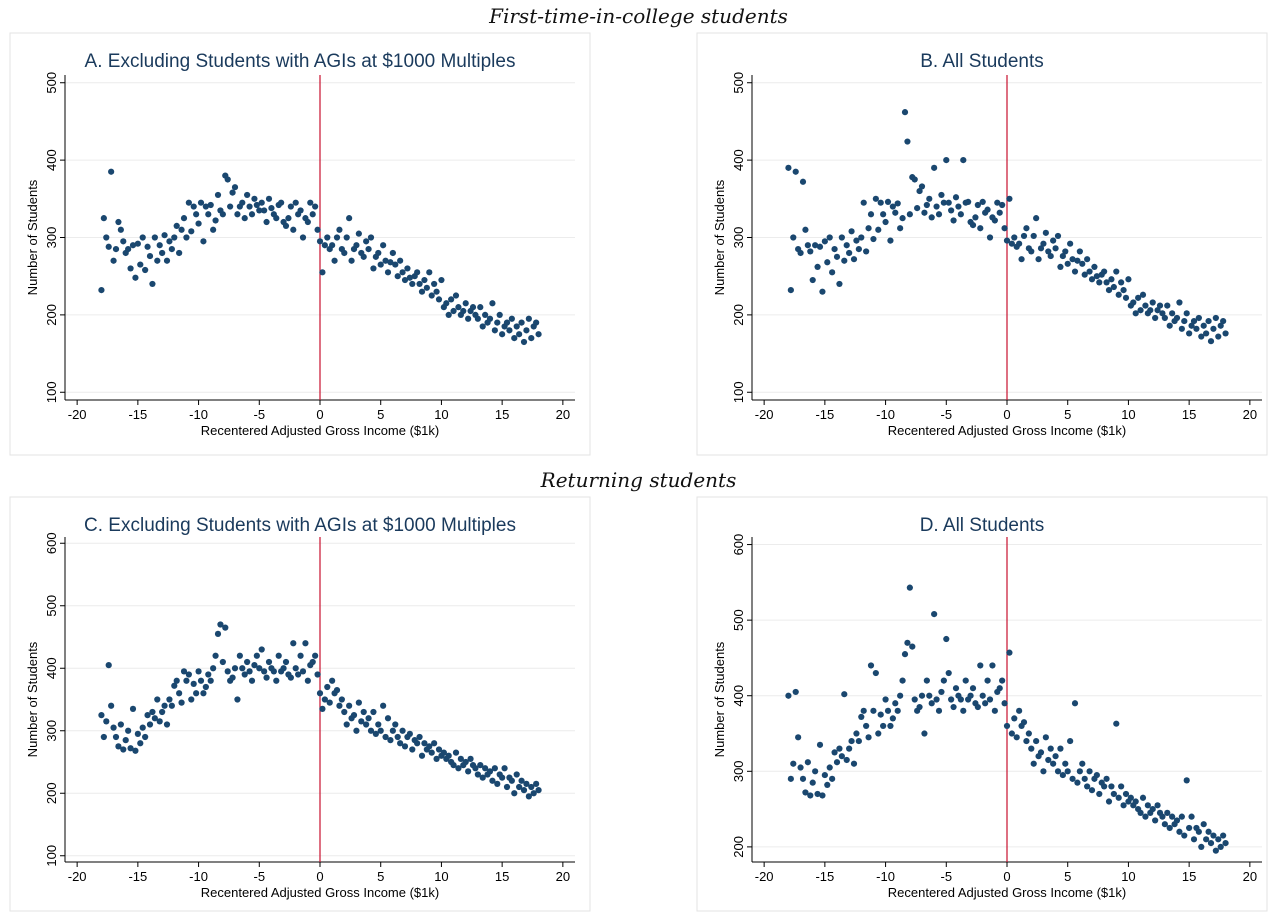 This screenshot has width=1277, height=913. What do you see at coordinates (51, 606) in the screenshot?
I see `y-tick-label: 500` at bounding box center [51, 606].